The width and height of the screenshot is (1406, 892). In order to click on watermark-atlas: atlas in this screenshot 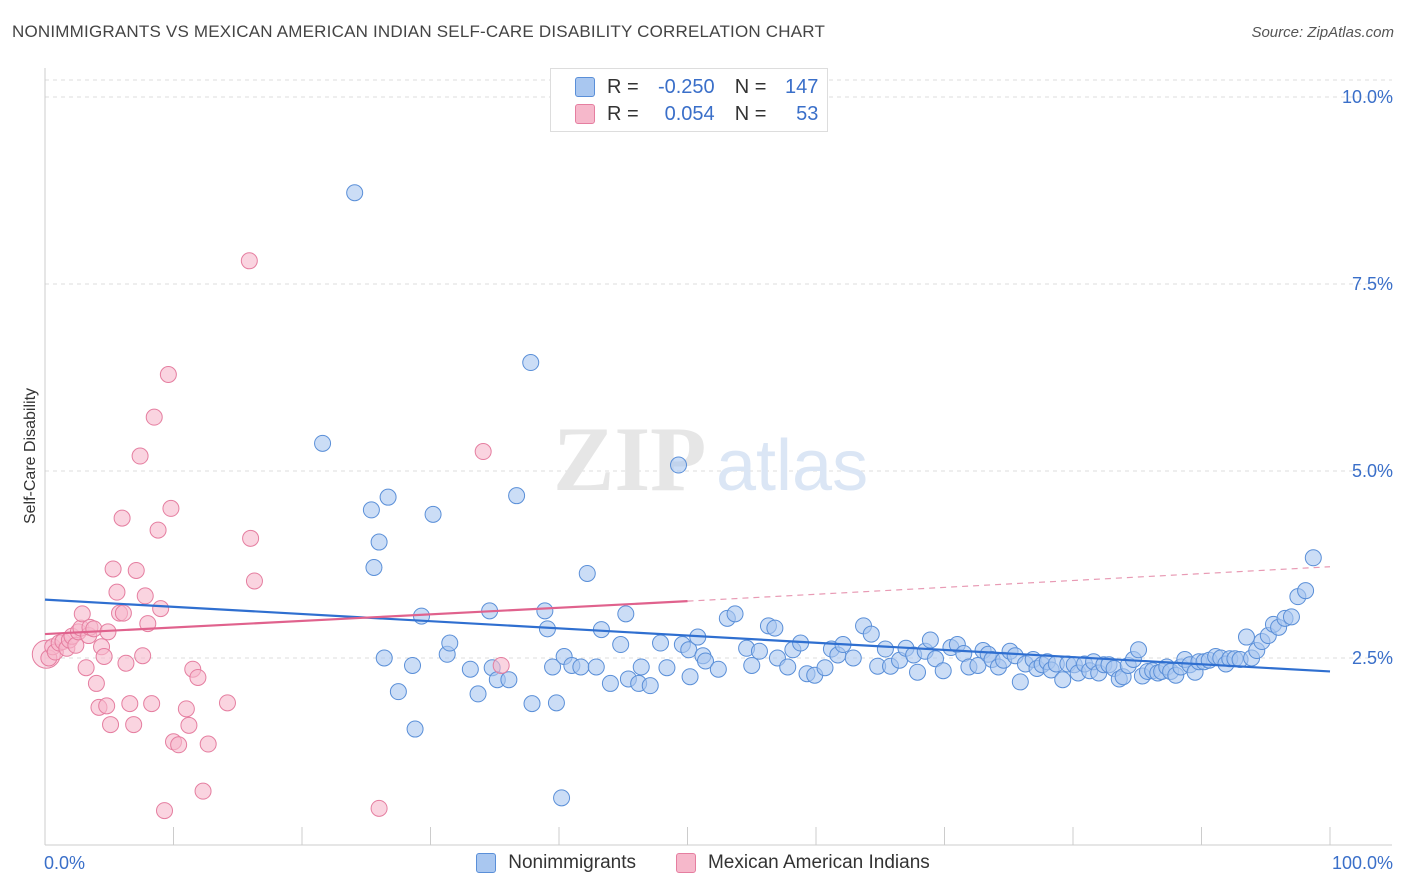, I will do `click(792, 466)`.